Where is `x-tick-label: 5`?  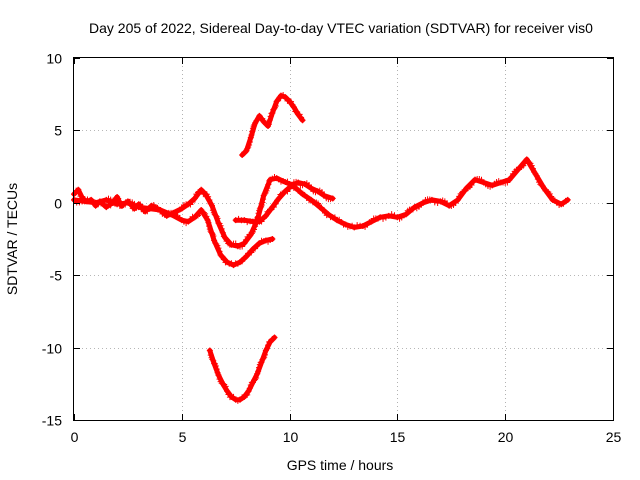 x-tick-label: 5 is located at coordinates (183, 437).